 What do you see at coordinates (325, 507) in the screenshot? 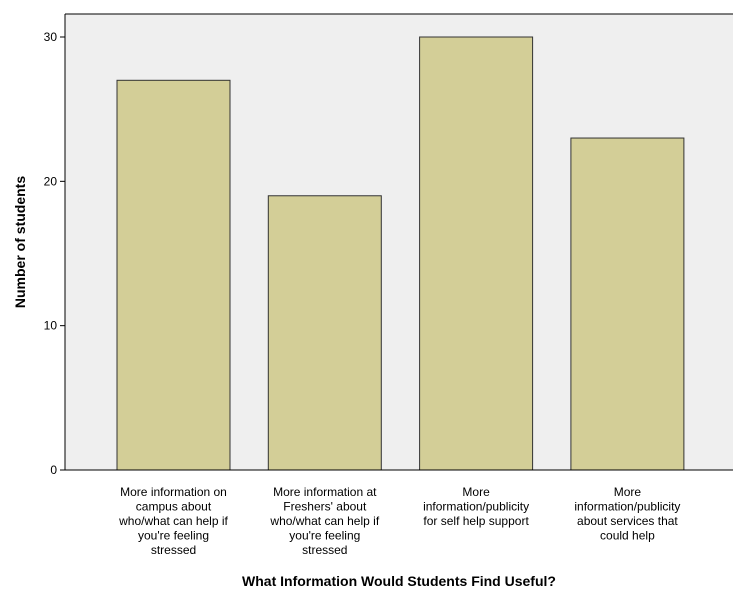
I see `x-tick-label-line: Freshers' about` at bounding box center [325, 507].